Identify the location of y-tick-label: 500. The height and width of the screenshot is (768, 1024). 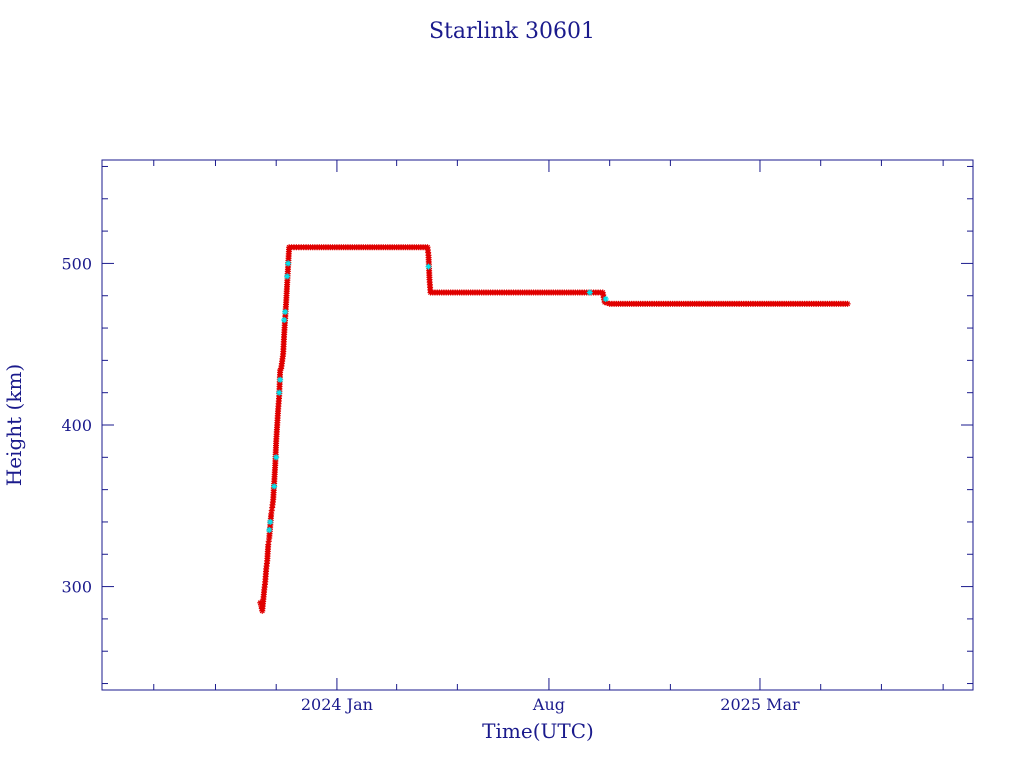
(76, 263).